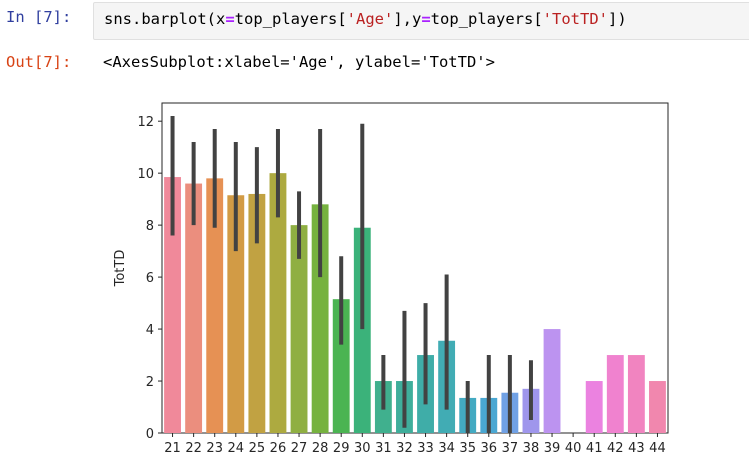 This screenshot has height=461, width=749. Describe the element at coordinates (165, 19) in the screenshot. I see `code-token: sns.barplot(x` at that location.